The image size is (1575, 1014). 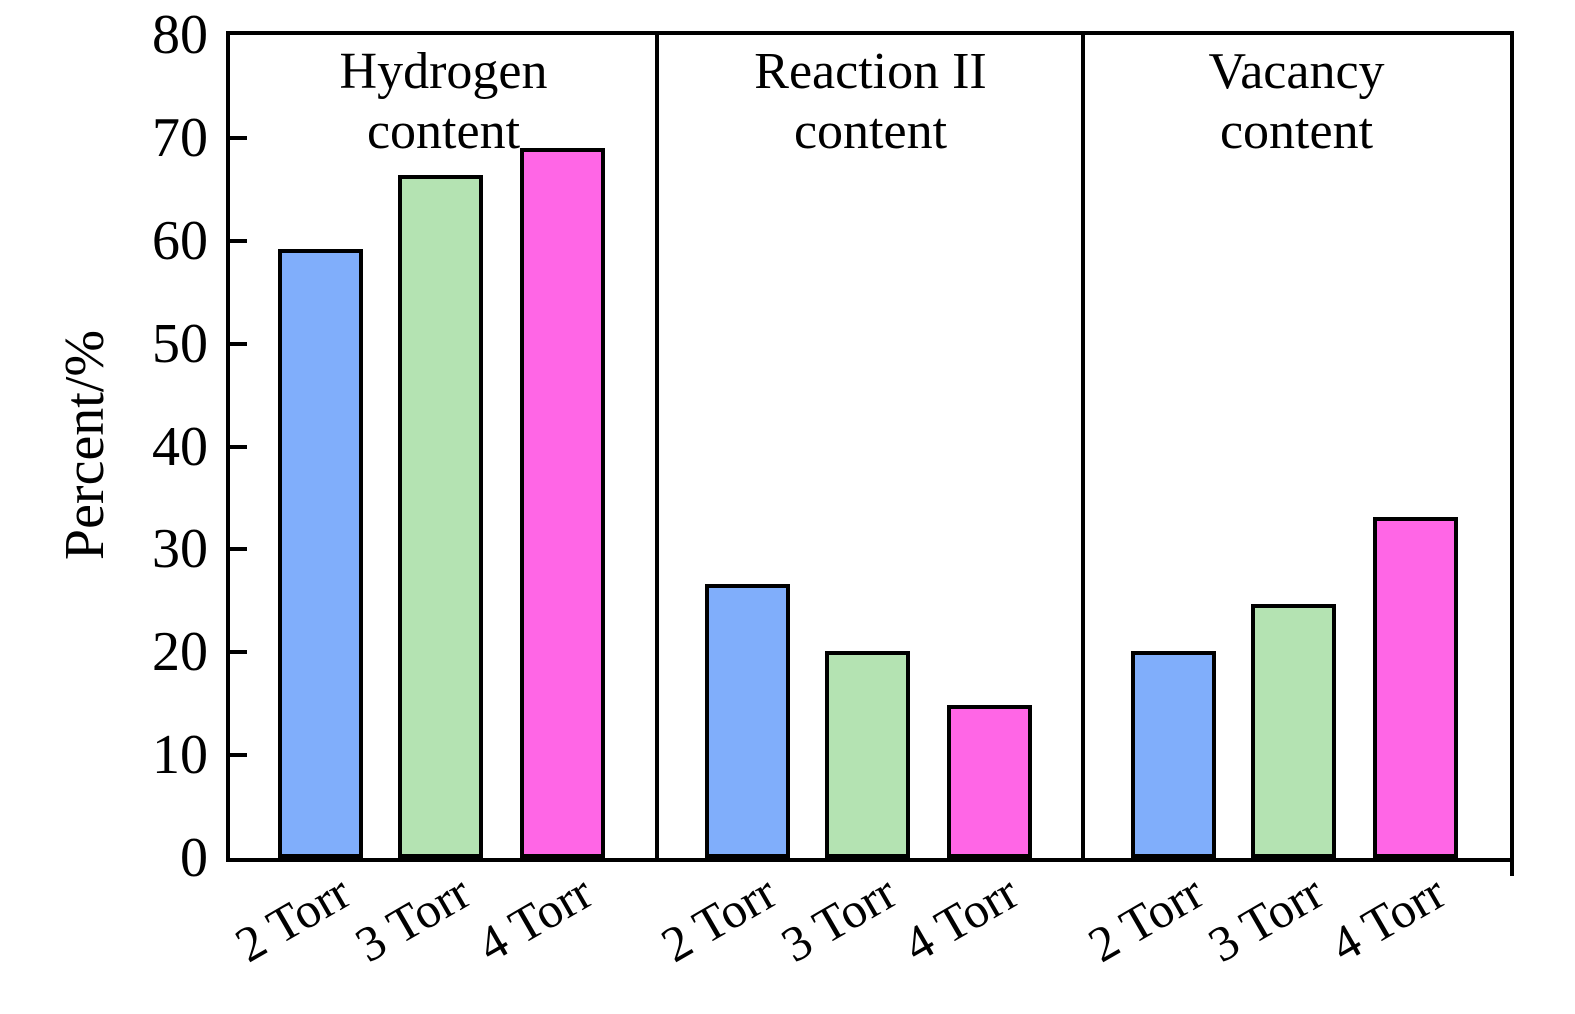 I want to click on bar-hydrogen-3-torr, so click(x=440, y=516).